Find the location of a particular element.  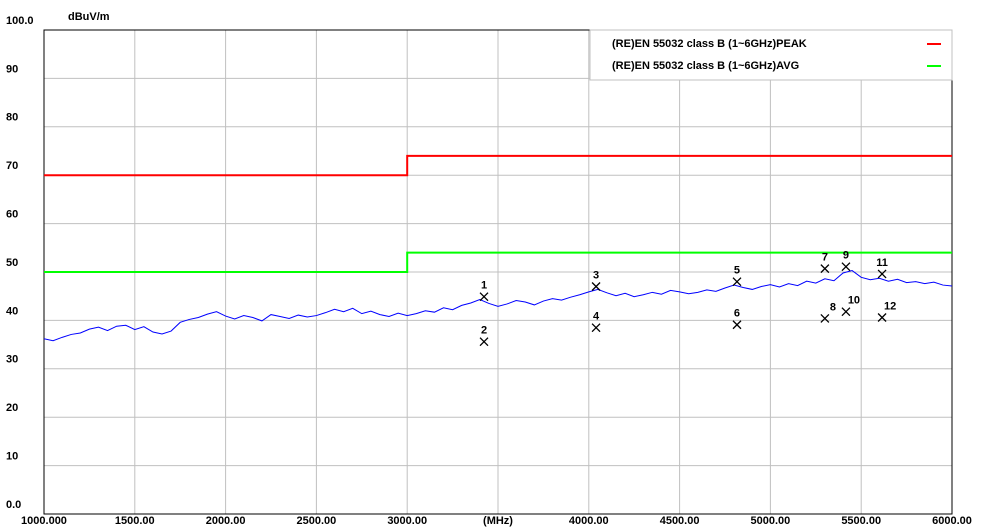

x-tick-label: 4500.00 is located at coordinates (680, 521).